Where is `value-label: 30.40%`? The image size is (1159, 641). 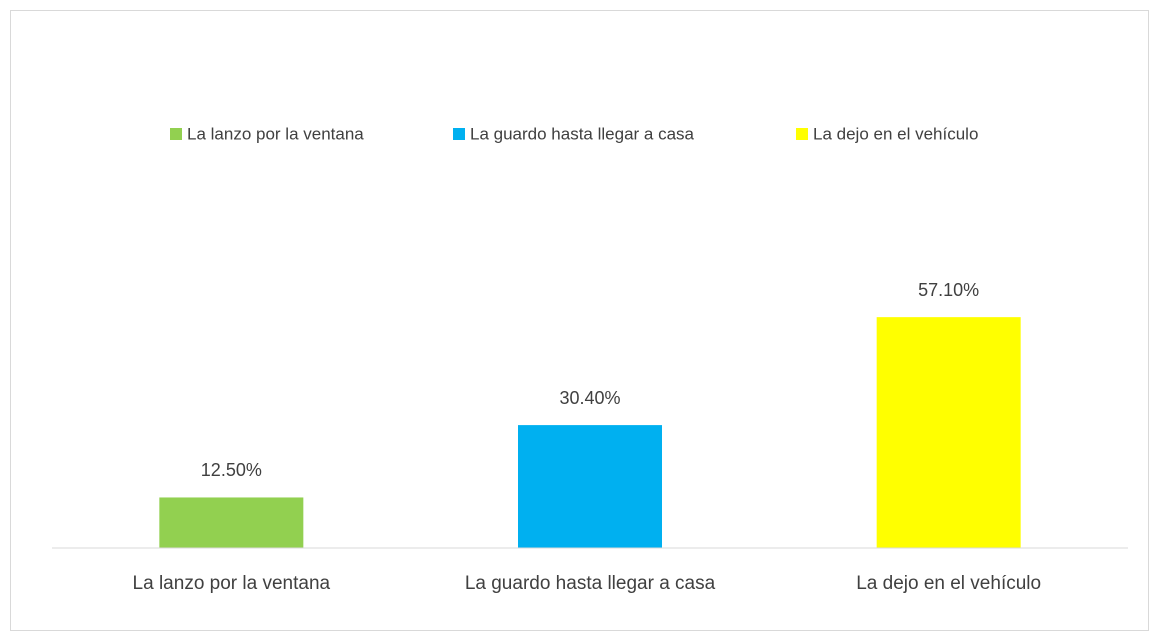 value-label: 30.40% is located at coordinates (589, 398).